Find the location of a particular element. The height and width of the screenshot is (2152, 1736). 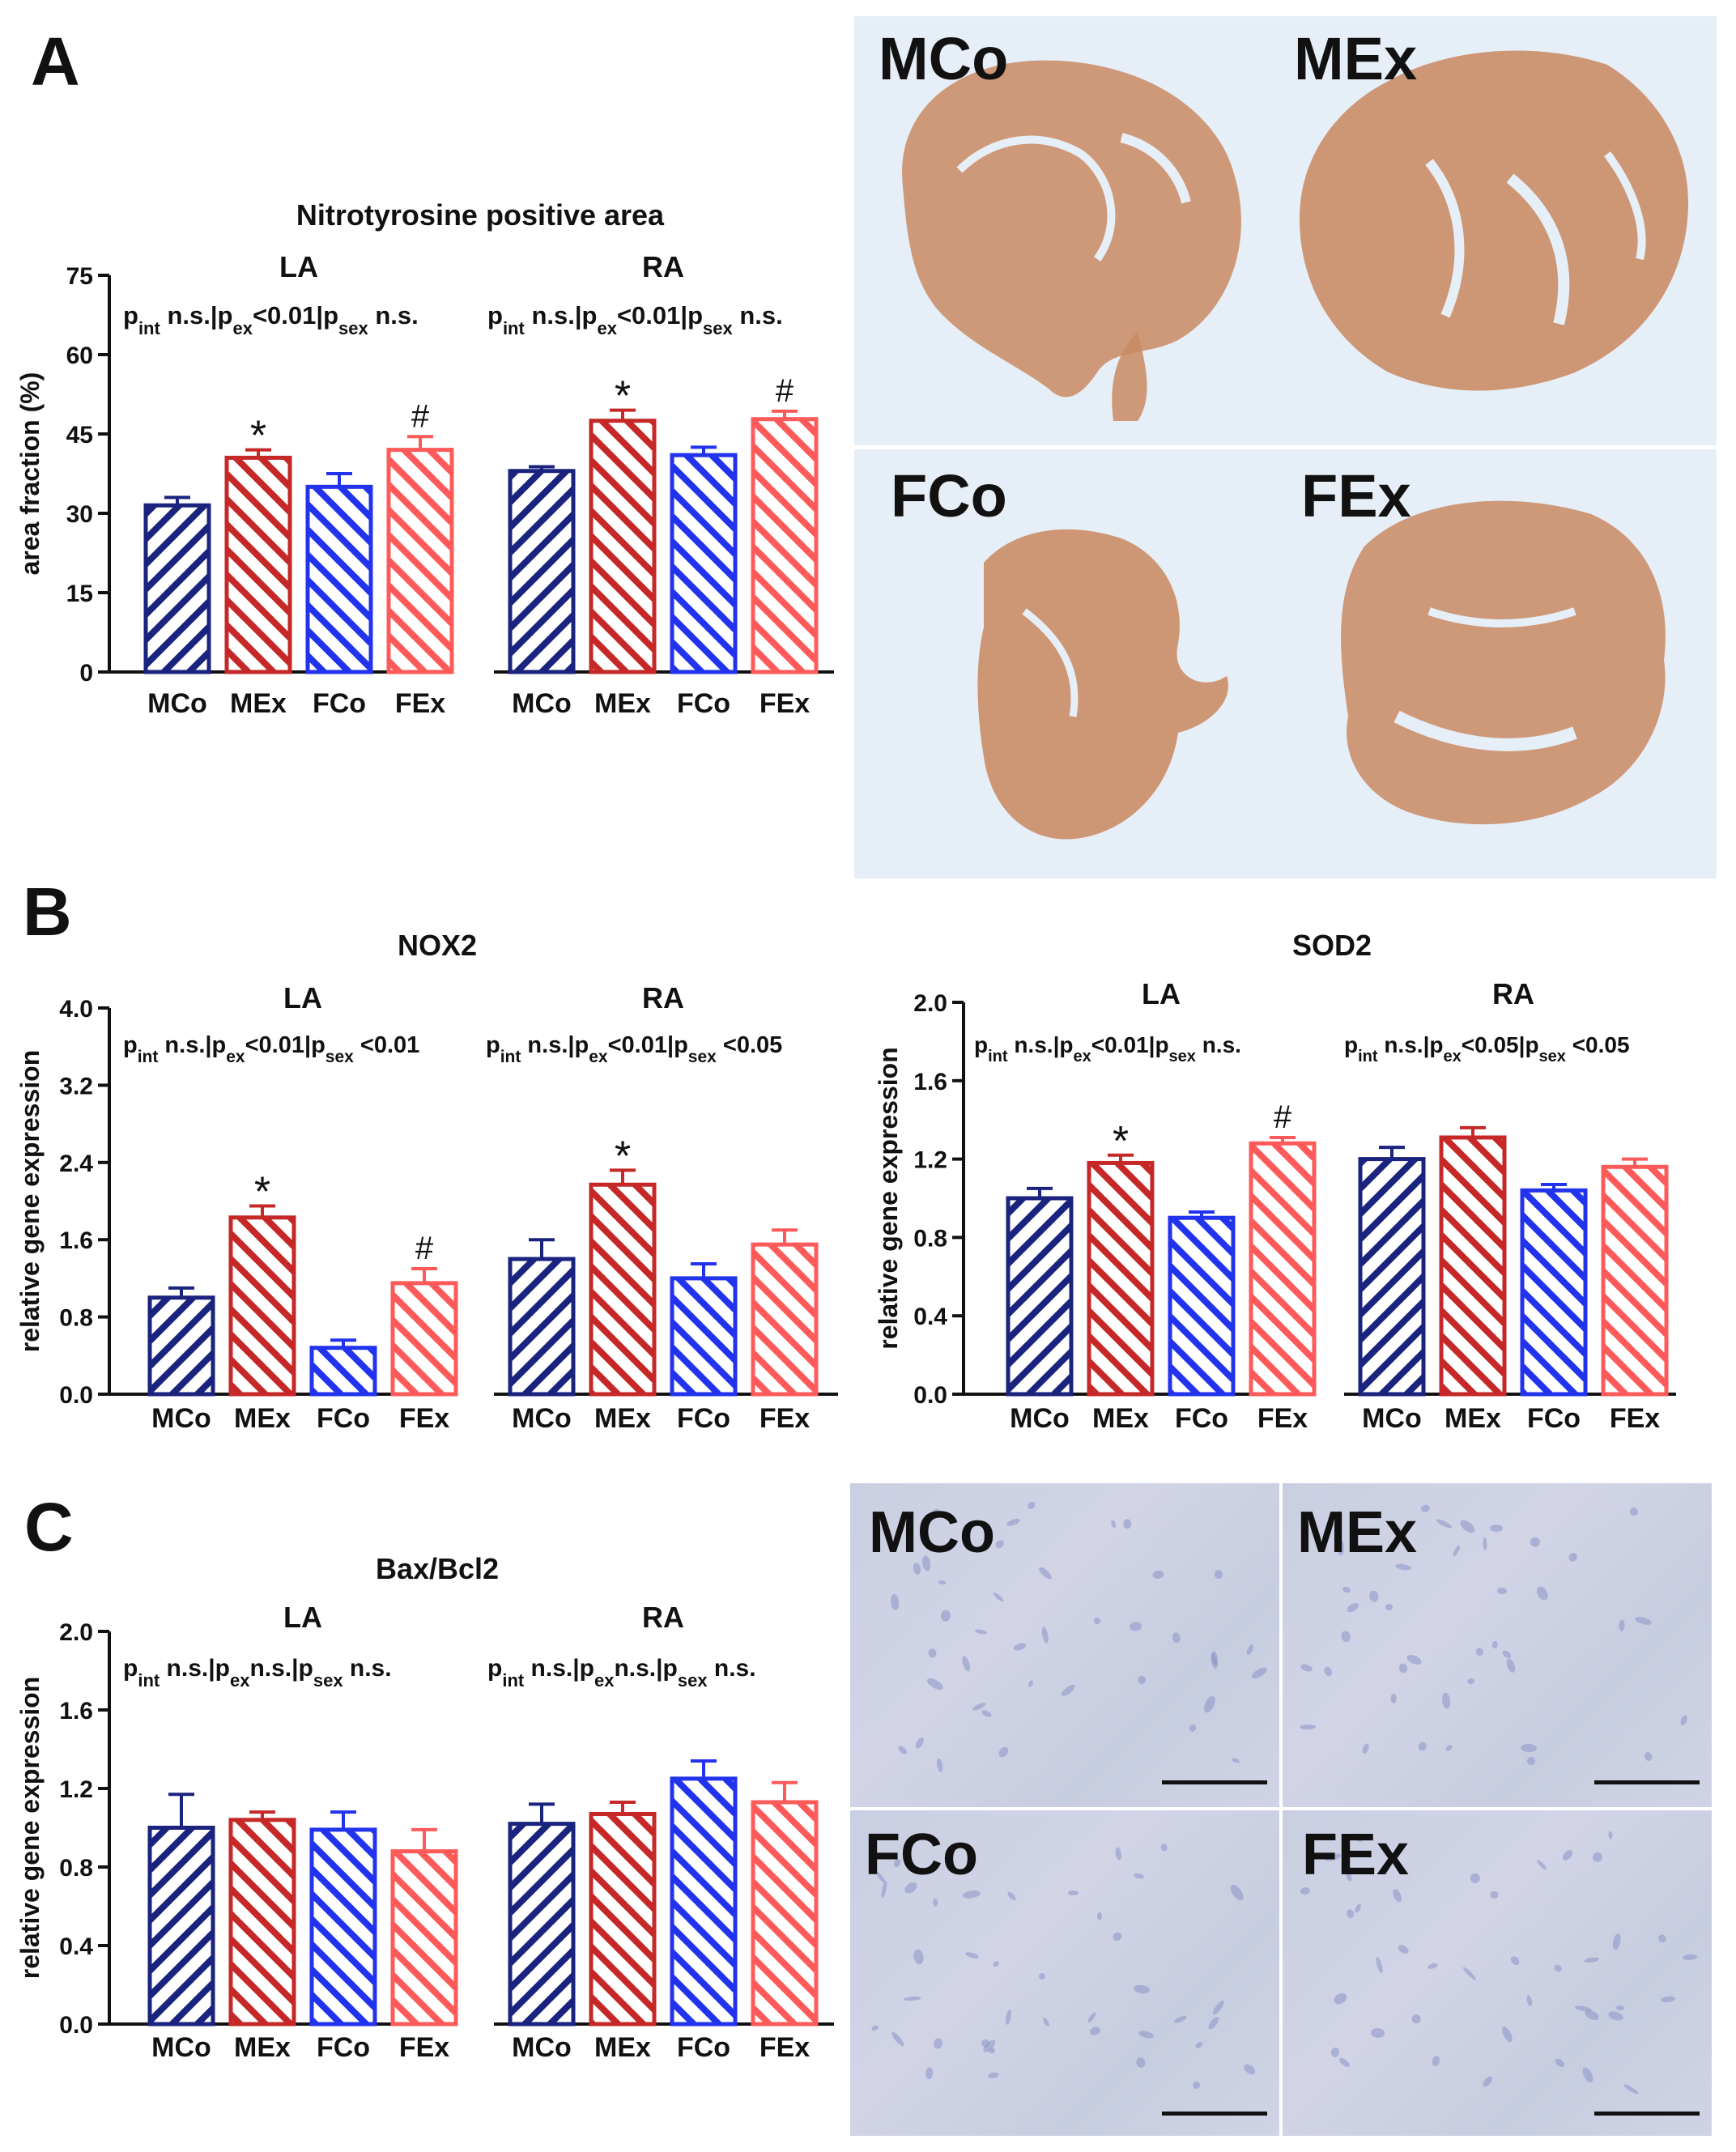

micrograph-mex is located at coordinates (1497, 1645).